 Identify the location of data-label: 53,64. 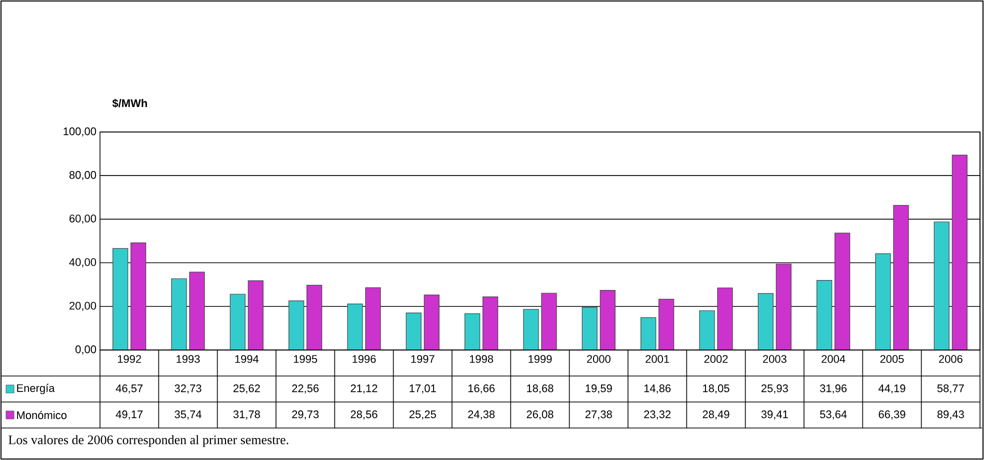
(833, 415).